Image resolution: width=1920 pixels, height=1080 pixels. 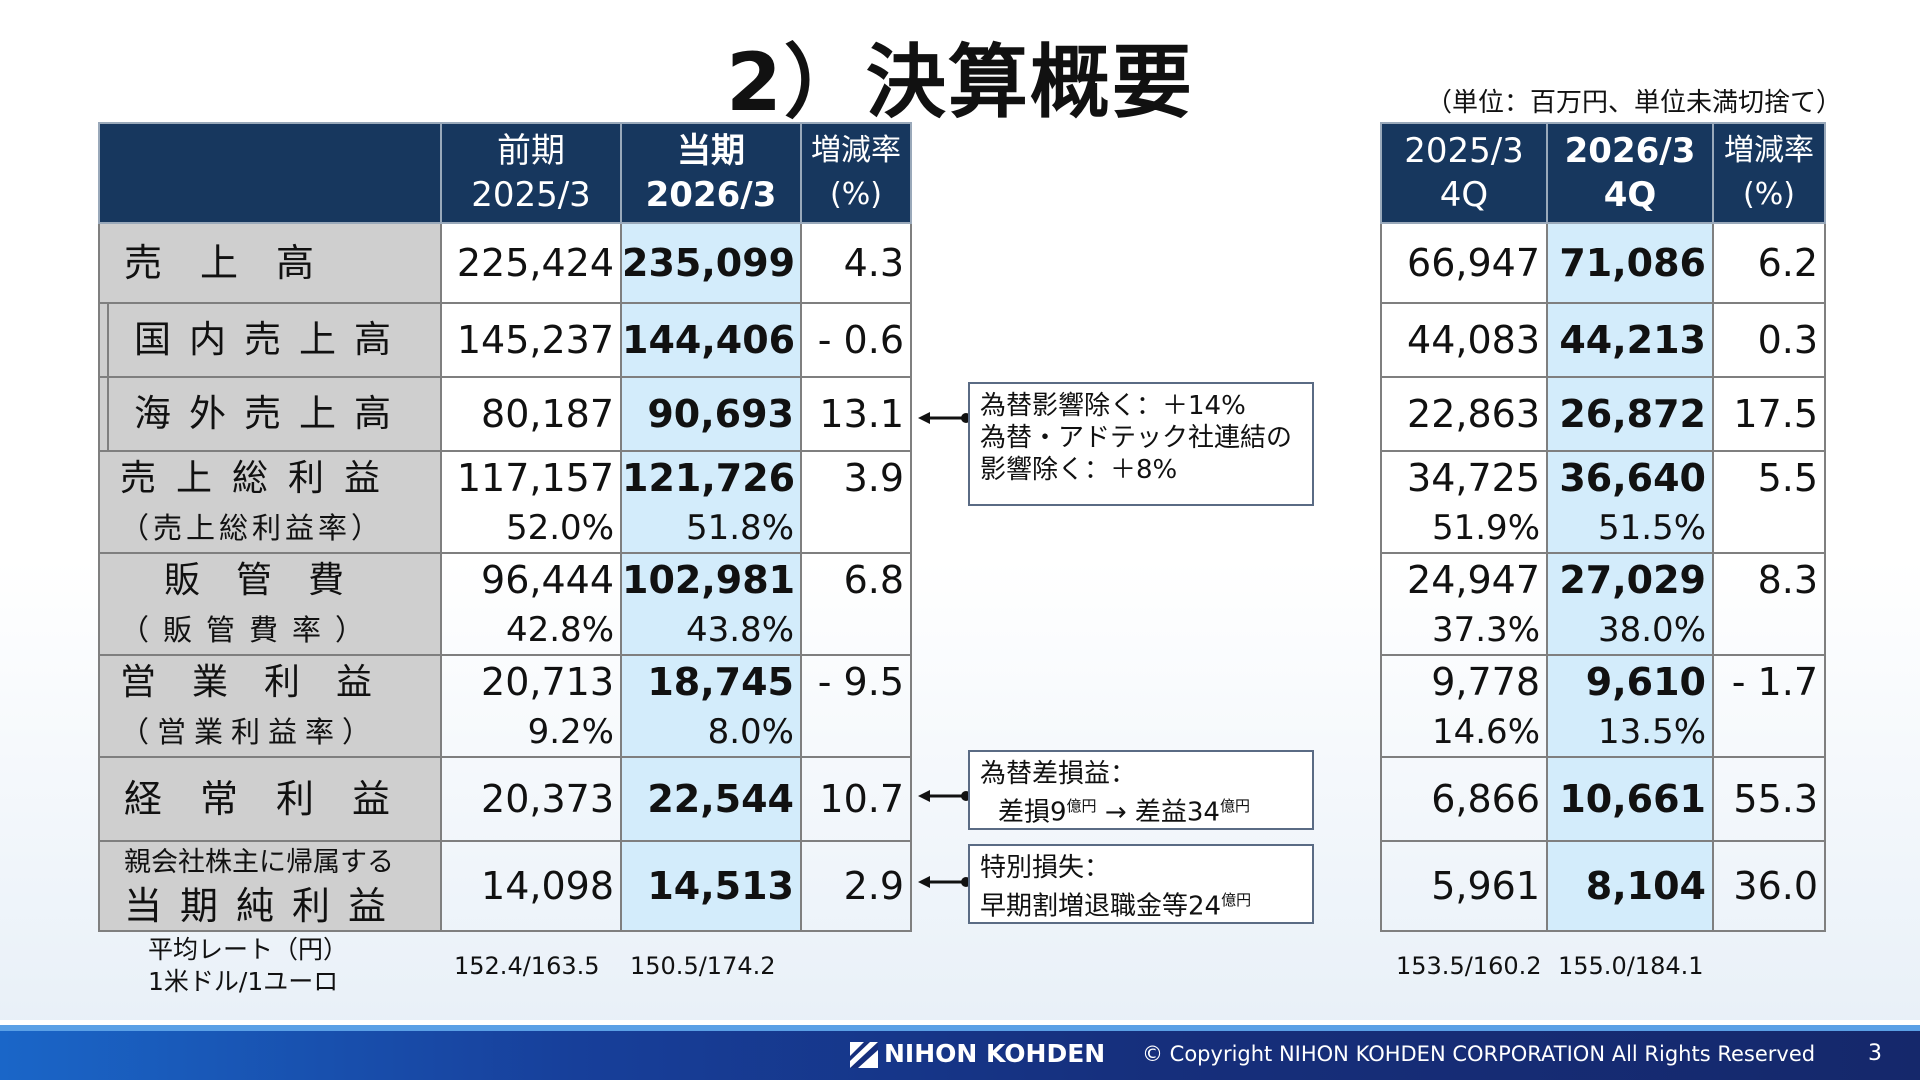 What do you see at coordinates (1630, 706) in the screenshot?
I see `cell-cur: 9,610 13.5%` at bounding box center [1630, 706].